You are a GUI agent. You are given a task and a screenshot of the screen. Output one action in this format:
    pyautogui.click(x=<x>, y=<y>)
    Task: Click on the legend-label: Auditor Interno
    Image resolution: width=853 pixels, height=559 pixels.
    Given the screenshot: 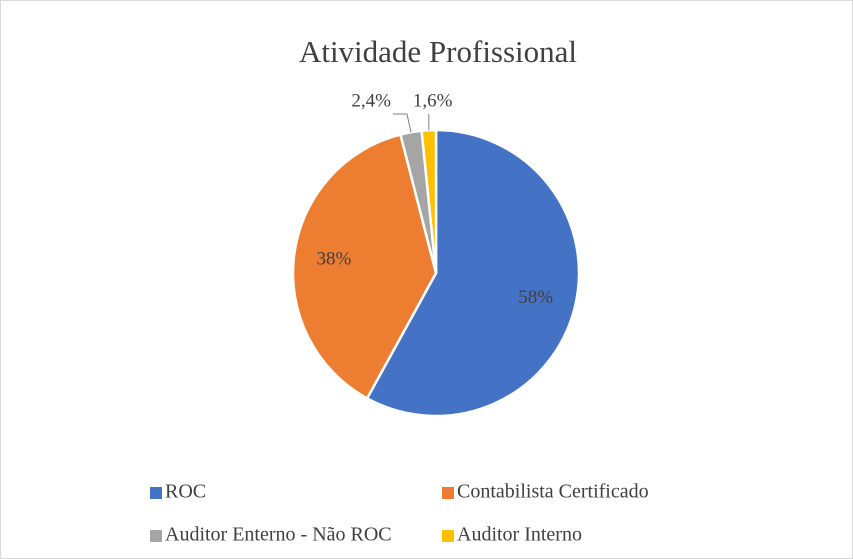 What is the action you would take?
    pyautogui.click(x=519, y=535)
    